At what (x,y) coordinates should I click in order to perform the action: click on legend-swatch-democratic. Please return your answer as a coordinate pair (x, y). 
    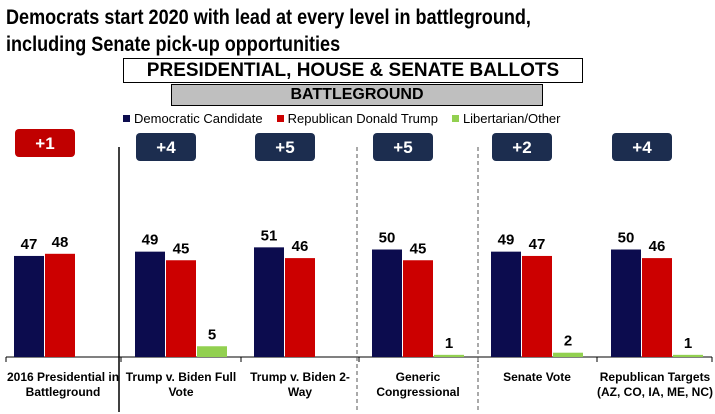
    Looking at the image, I should click on (126, 118).